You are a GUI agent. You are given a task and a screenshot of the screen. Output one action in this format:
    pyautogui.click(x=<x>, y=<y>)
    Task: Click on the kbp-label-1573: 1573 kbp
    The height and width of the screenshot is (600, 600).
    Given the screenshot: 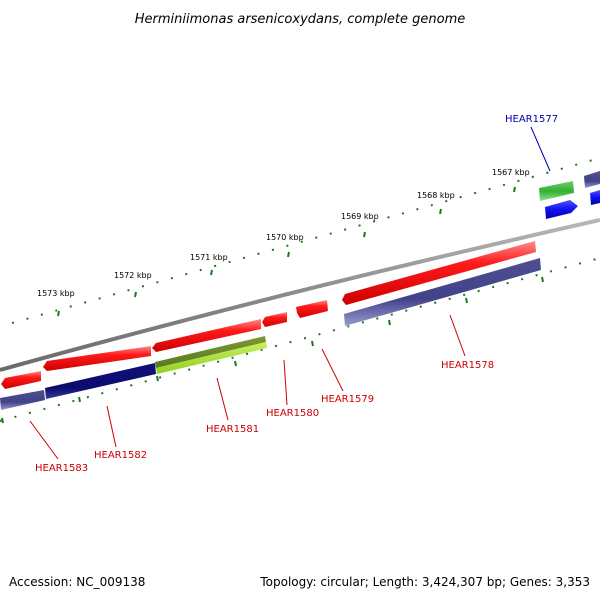 What is the action you would take?
    pyautogui.click(x=56, y=293)
    